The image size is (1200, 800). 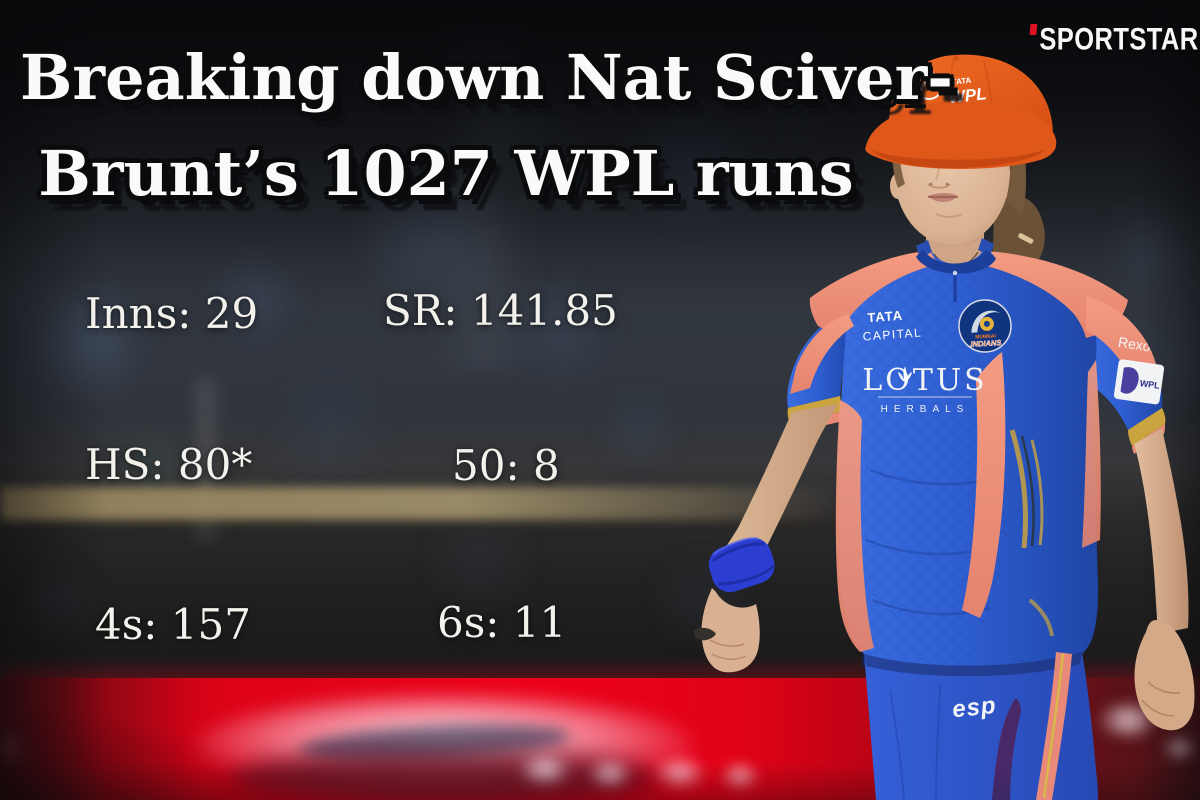 I want to click on svg-text: LOTUS, so click(x=924, y=380).